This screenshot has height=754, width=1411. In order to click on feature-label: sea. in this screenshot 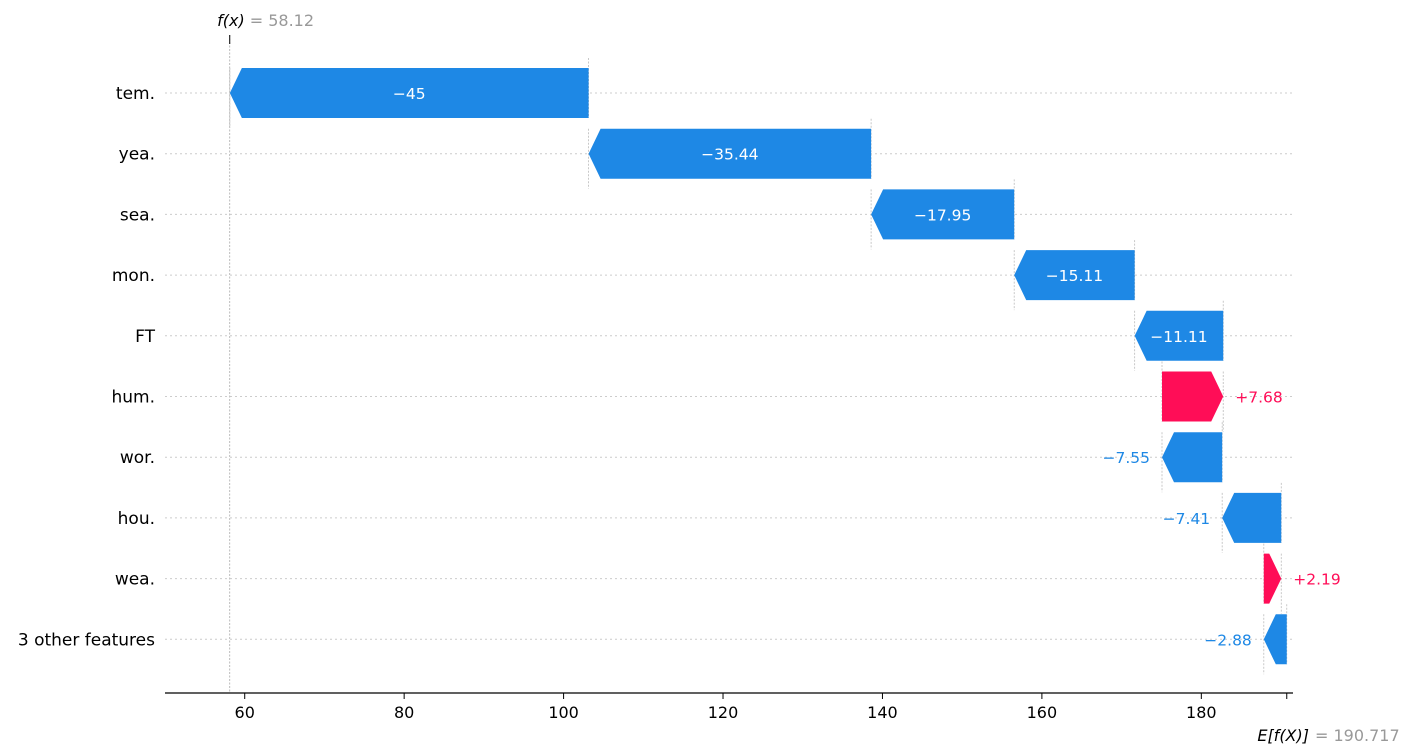, I will do `click(137, 215)`.